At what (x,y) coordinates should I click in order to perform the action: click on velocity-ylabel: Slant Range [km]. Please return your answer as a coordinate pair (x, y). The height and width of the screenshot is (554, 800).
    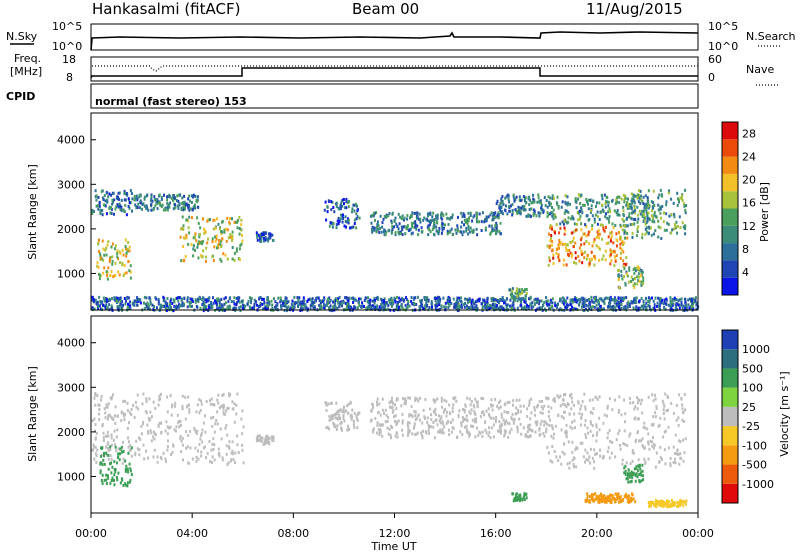
    Looking at the image, I should click on (32, 414).